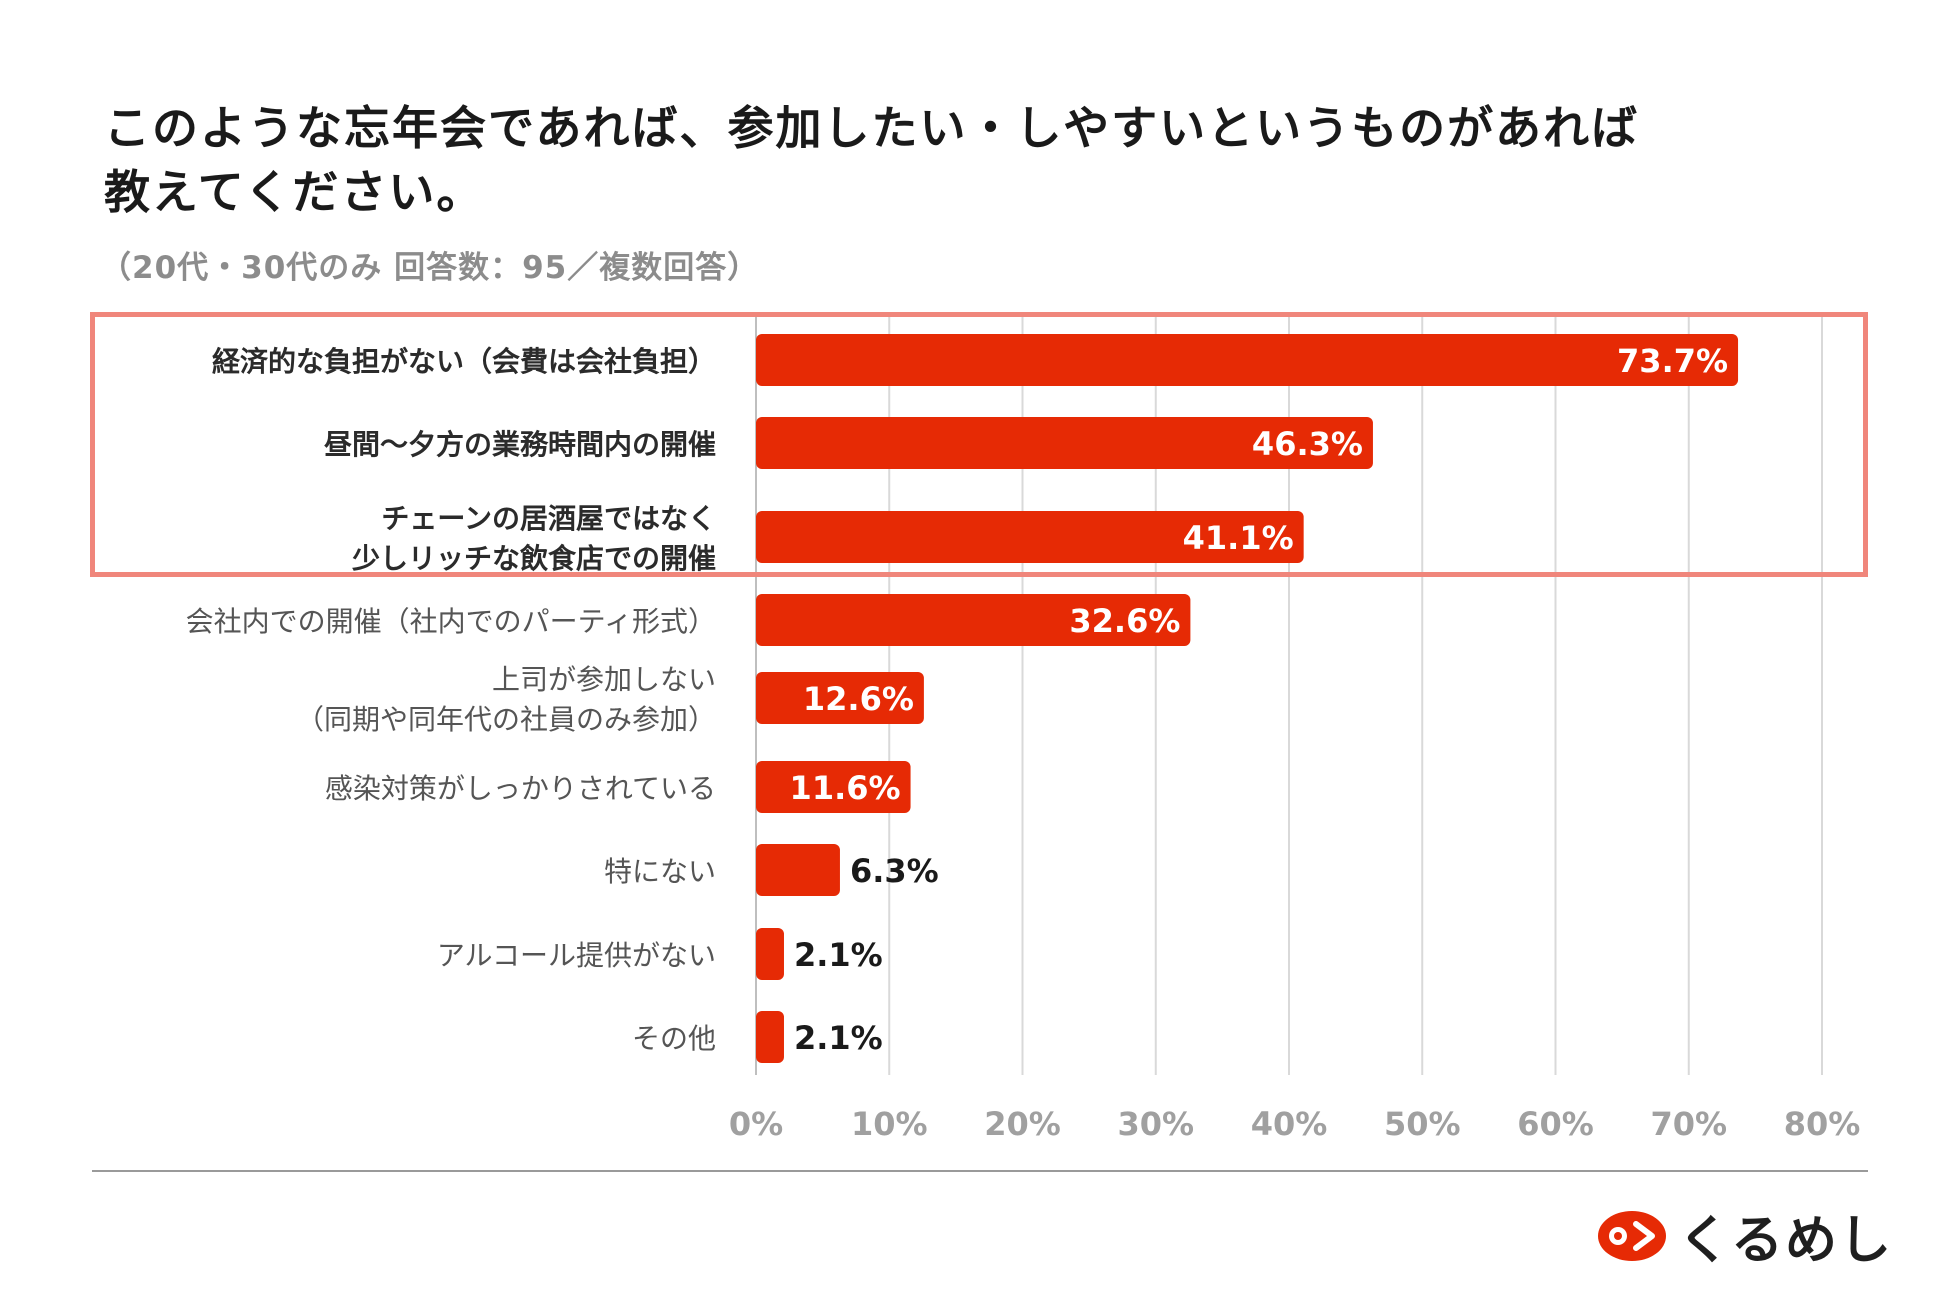 This screenshot has width=1950, height=1300. What do you see at coordinates (464, 361) in the screenshot?
I see `category-label: 経済的な負担がない（会費は会社負担）` at bounding box center [464, 361].